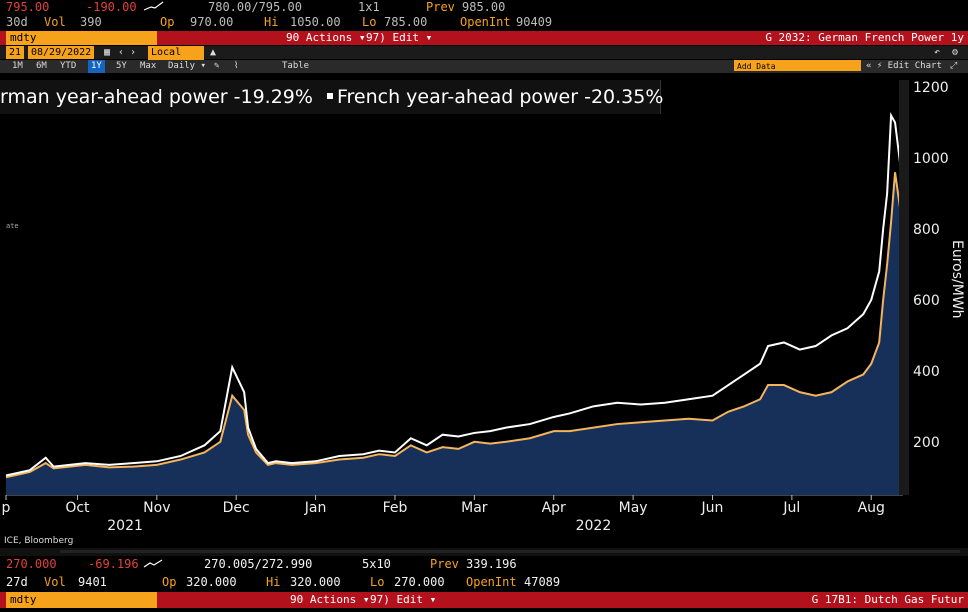  What do you see at coordinates (444, 564) in the screenshot?
I see `bottom-prev-label: Prev` at bounding box center [444, 564].